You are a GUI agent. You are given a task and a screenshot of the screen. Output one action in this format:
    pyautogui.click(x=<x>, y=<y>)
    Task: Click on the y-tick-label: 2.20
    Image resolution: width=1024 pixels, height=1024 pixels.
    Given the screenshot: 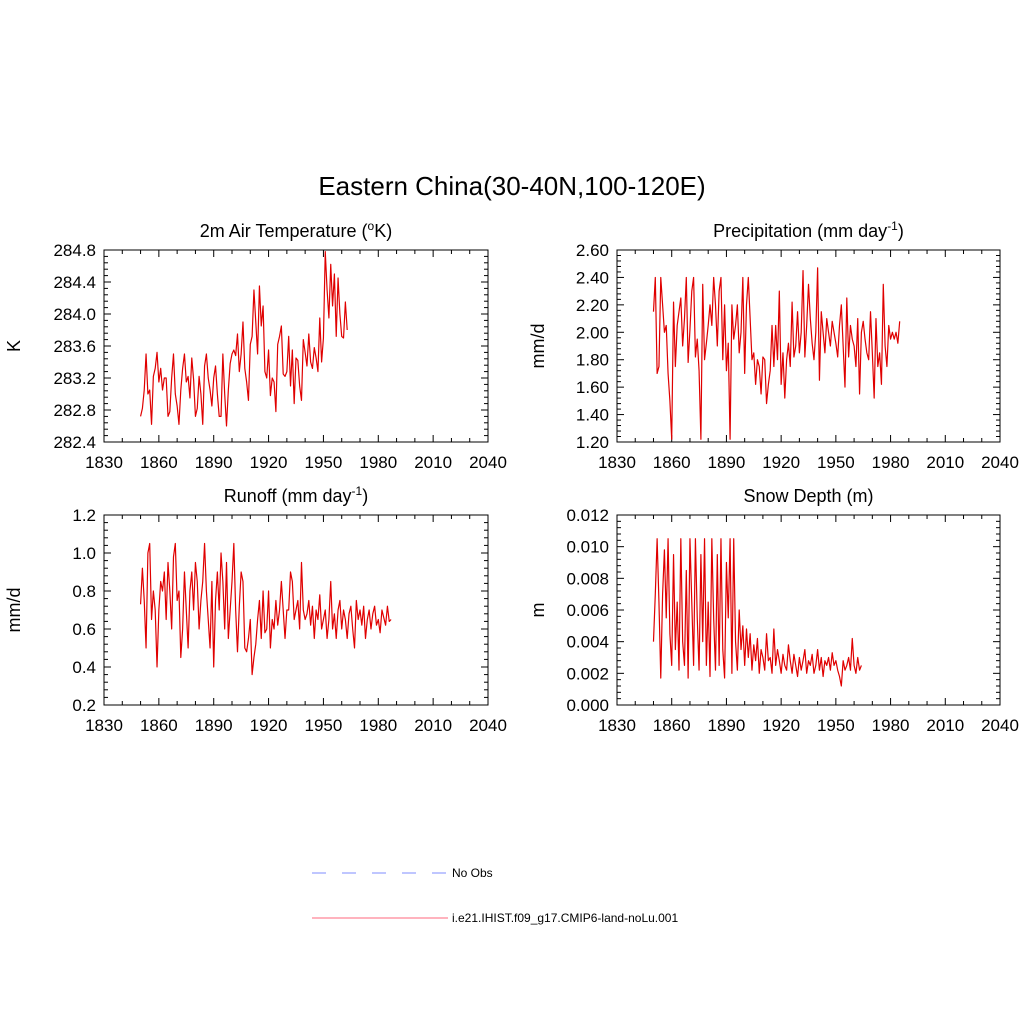 What is the action you would take?
    pyautogui.click(x=592, y=305)
    